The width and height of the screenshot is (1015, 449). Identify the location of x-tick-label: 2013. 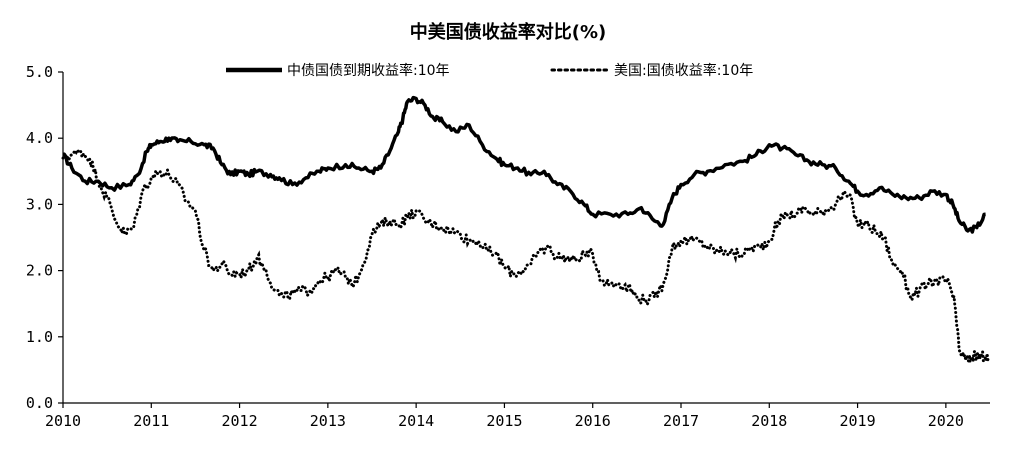
(328, 421).